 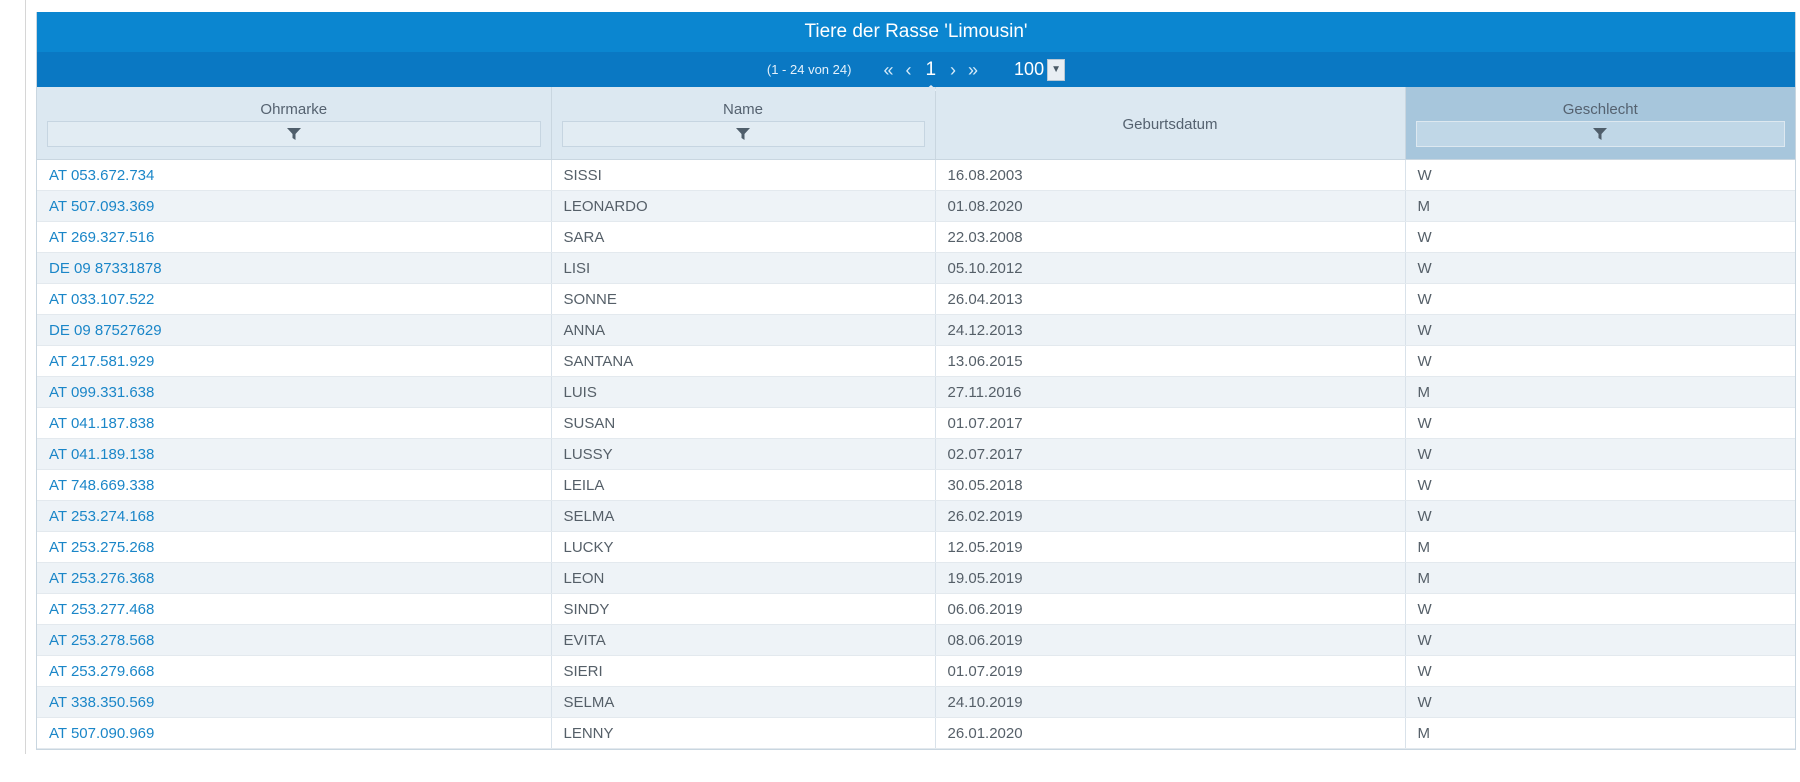 I want to click on ear-tag-link: AT 217.581.929, so click(x=102, y=361).